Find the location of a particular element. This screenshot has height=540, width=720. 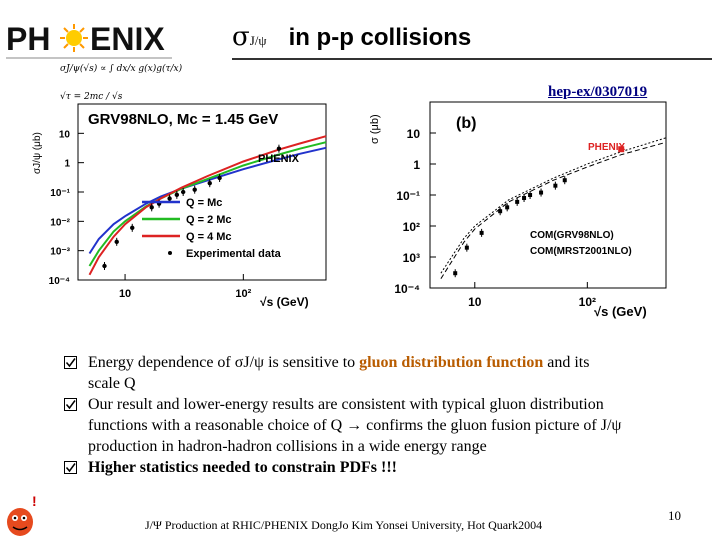

formula-tau: √τ = 2mc / √s is located at coordinates (91, 97).